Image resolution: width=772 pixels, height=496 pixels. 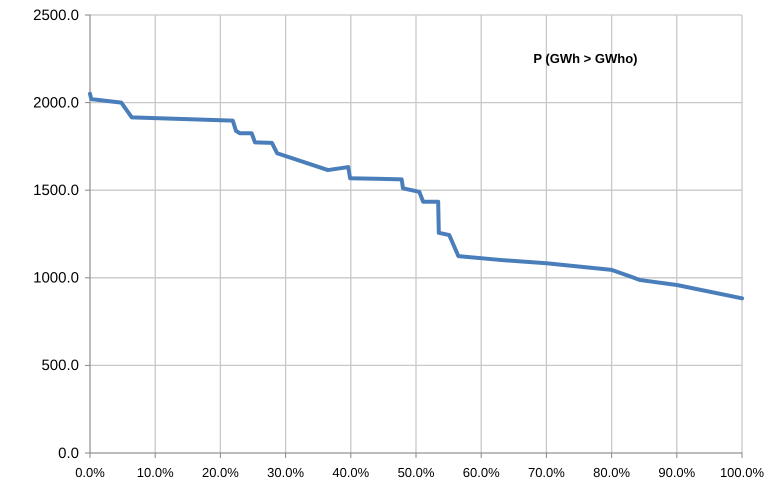 What do you see at coordinates (481, 472) in the screenshot?
I see `x-tick-label: 60.0%` at bounding box center [481, 472].